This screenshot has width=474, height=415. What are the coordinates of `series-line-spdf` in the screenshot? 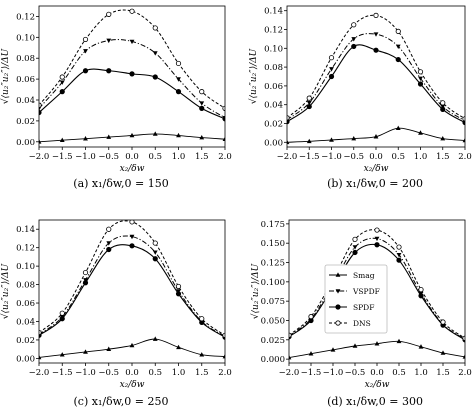 It's located at (376, 84).